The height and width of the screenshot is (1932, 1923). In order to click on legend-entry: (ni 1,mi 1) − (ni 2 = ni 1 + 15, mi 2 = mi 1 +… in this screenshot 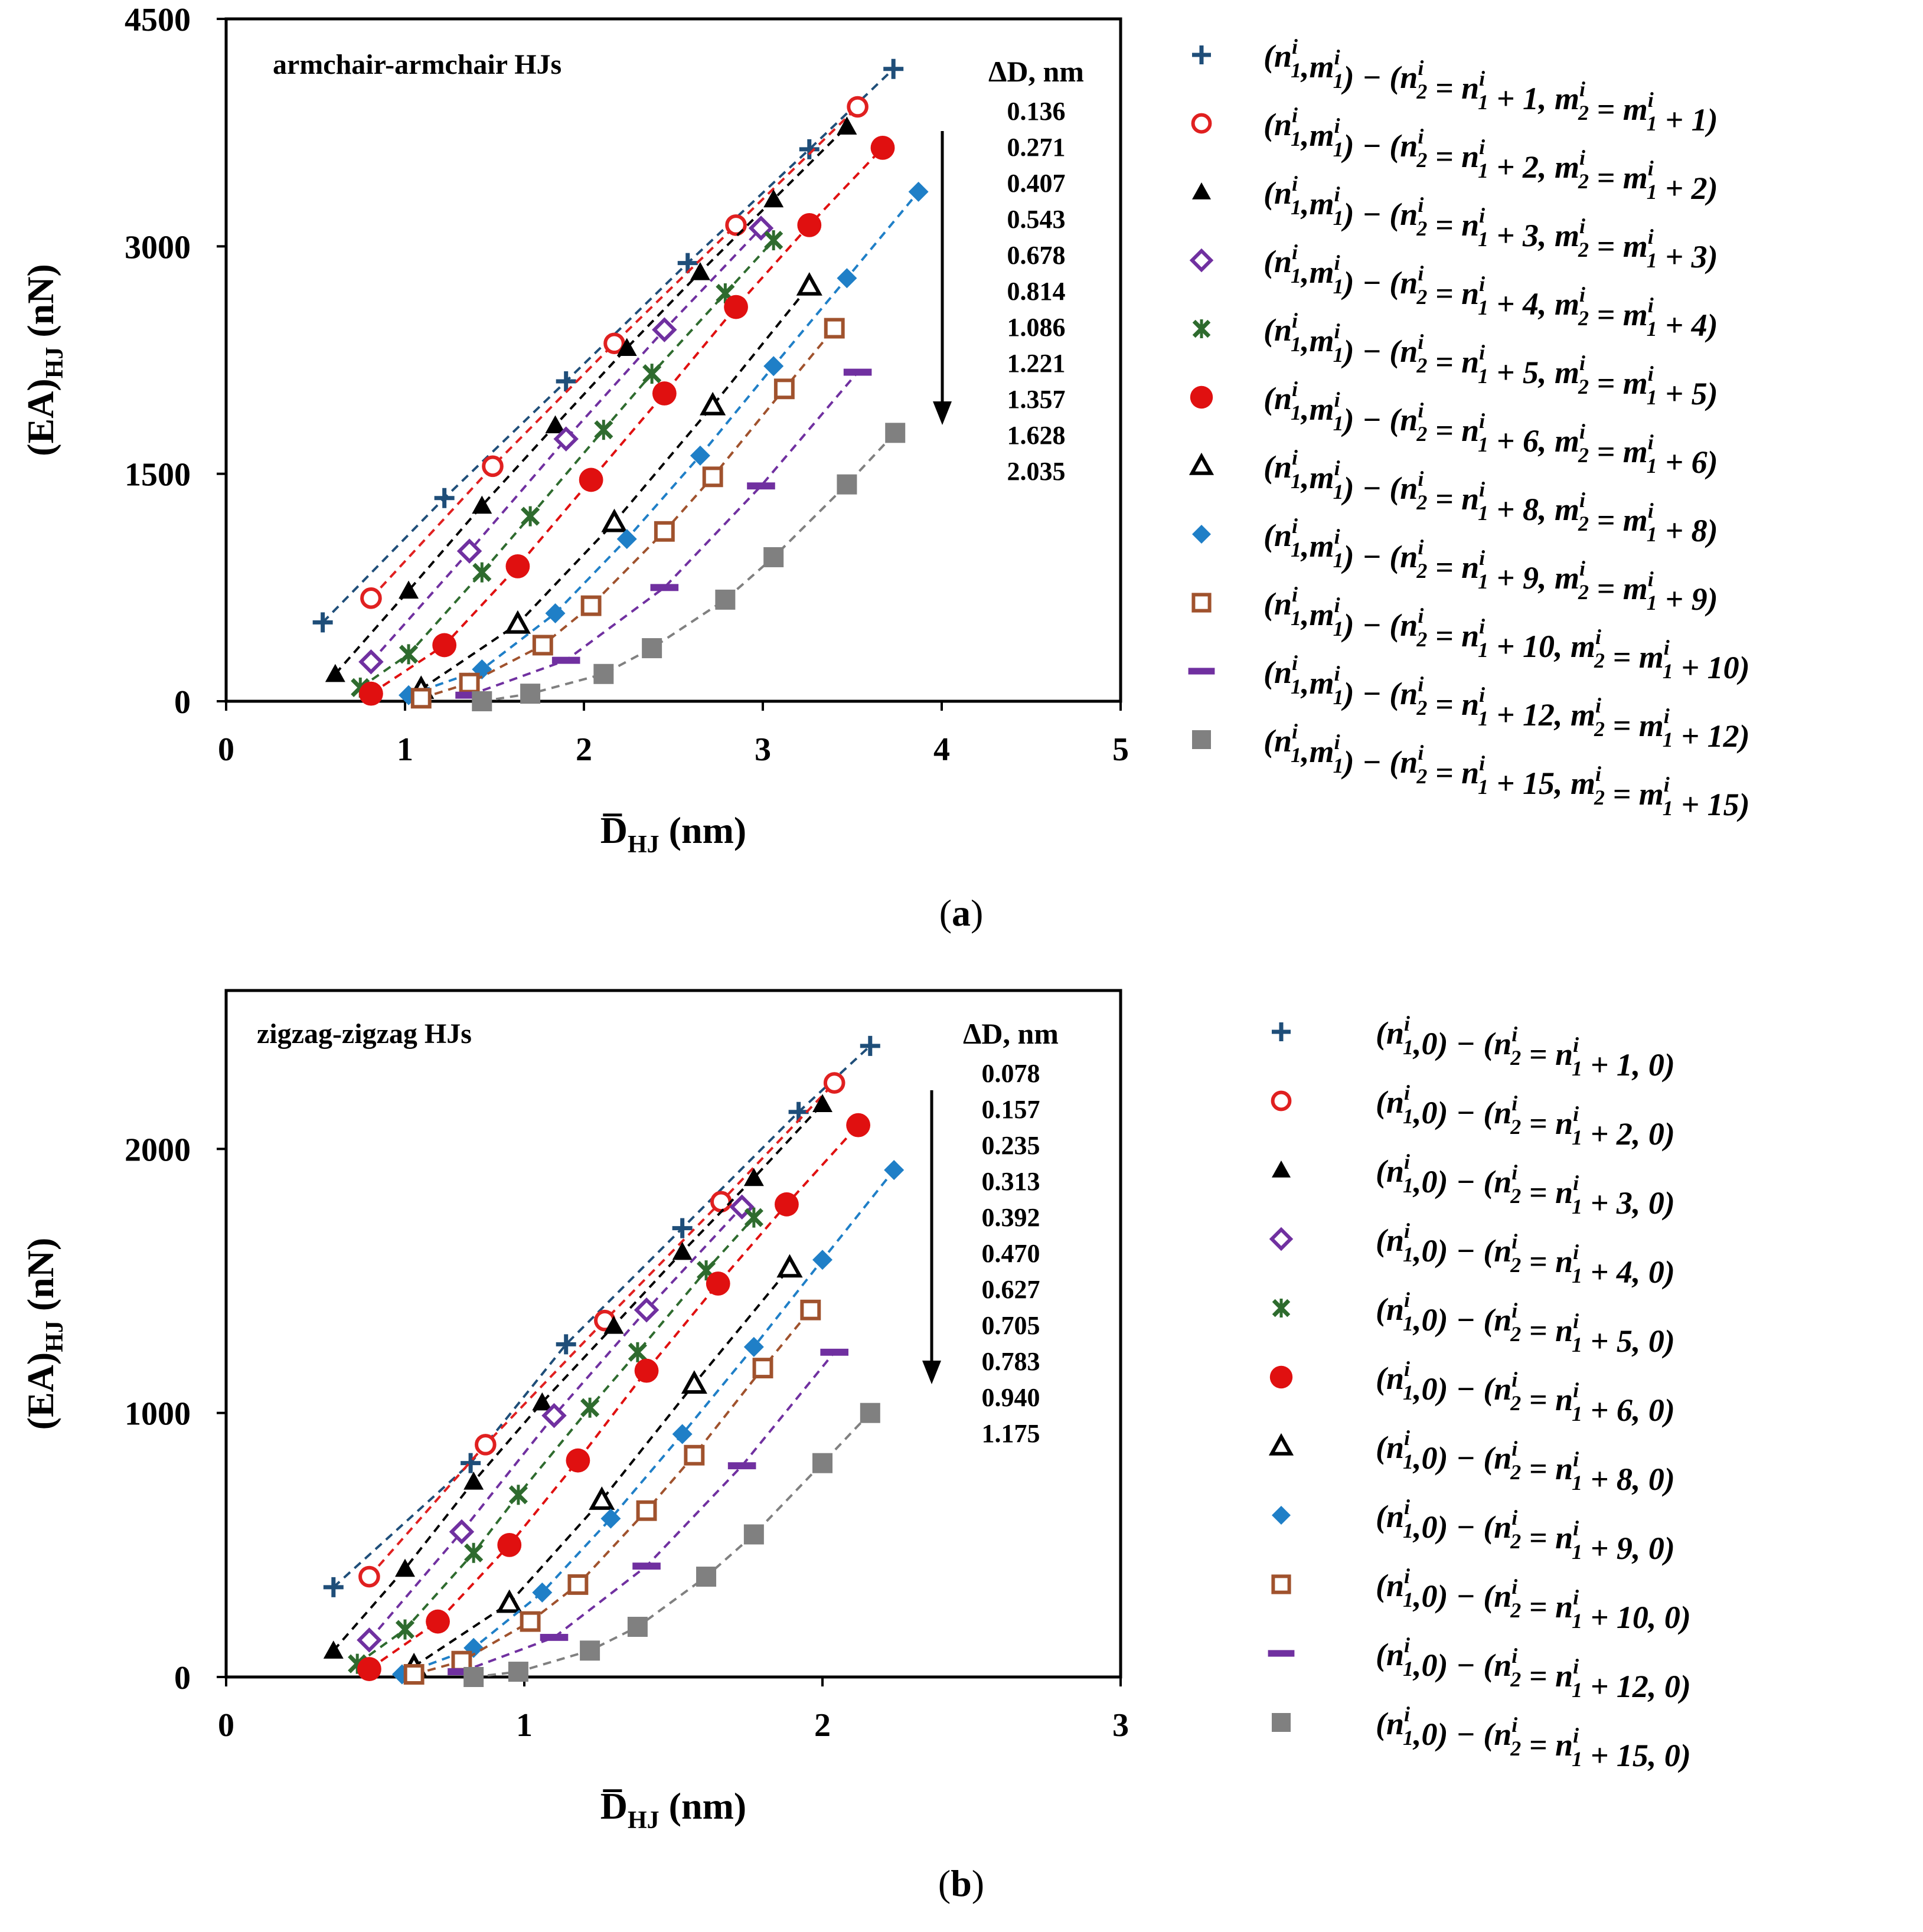, I will do `click(1507, 771)`.